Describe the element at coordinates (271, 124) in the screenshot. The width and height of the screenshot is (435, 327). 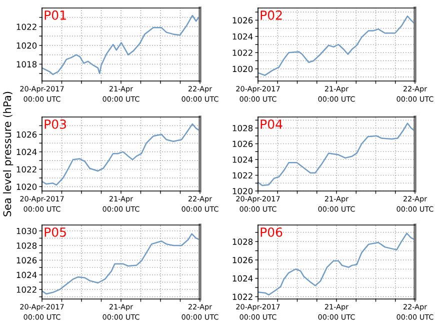
I see `chart-title: P04` at that location.